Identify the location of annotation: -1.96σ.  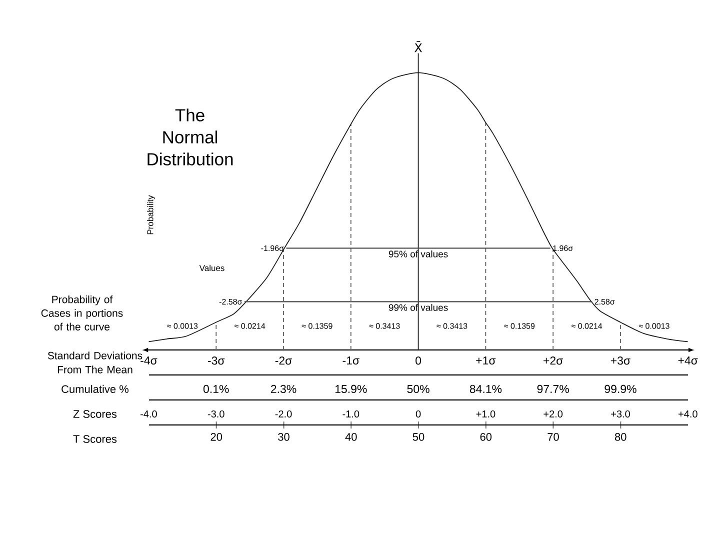
(272, 248).